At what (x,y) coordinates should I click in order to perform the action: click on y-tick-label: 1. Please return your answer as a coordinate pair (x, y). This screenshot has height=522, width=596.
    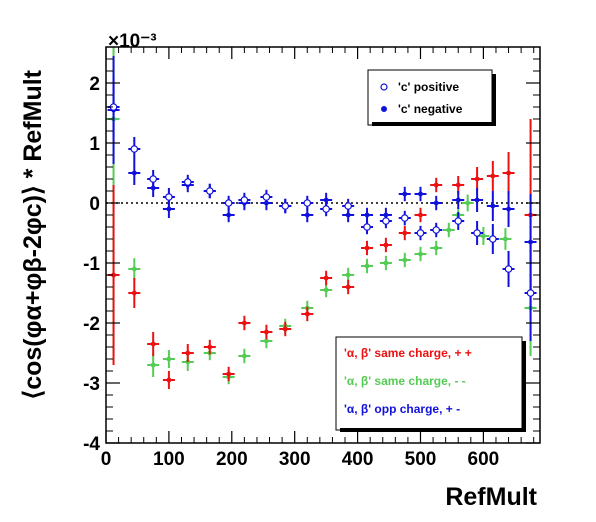
    Looking at the image, I should click on (94, 144).